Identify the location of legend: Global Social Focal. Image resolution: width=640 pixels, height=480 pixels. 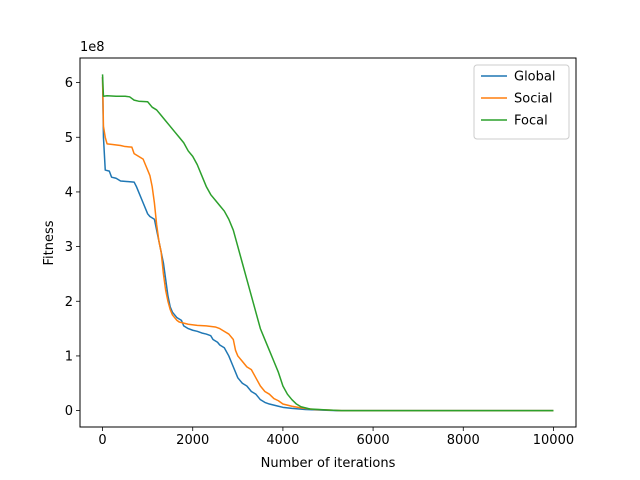
(521, 102).